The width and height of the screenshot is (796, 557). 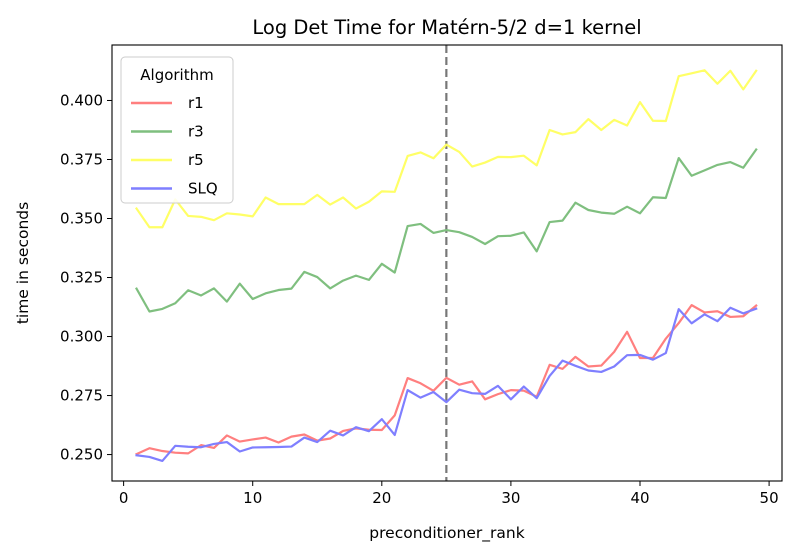 What do you see at coordinates (196, 103) in the screenshot?
I see `legend-label-r1: r1` at bounding box center [196, 103].